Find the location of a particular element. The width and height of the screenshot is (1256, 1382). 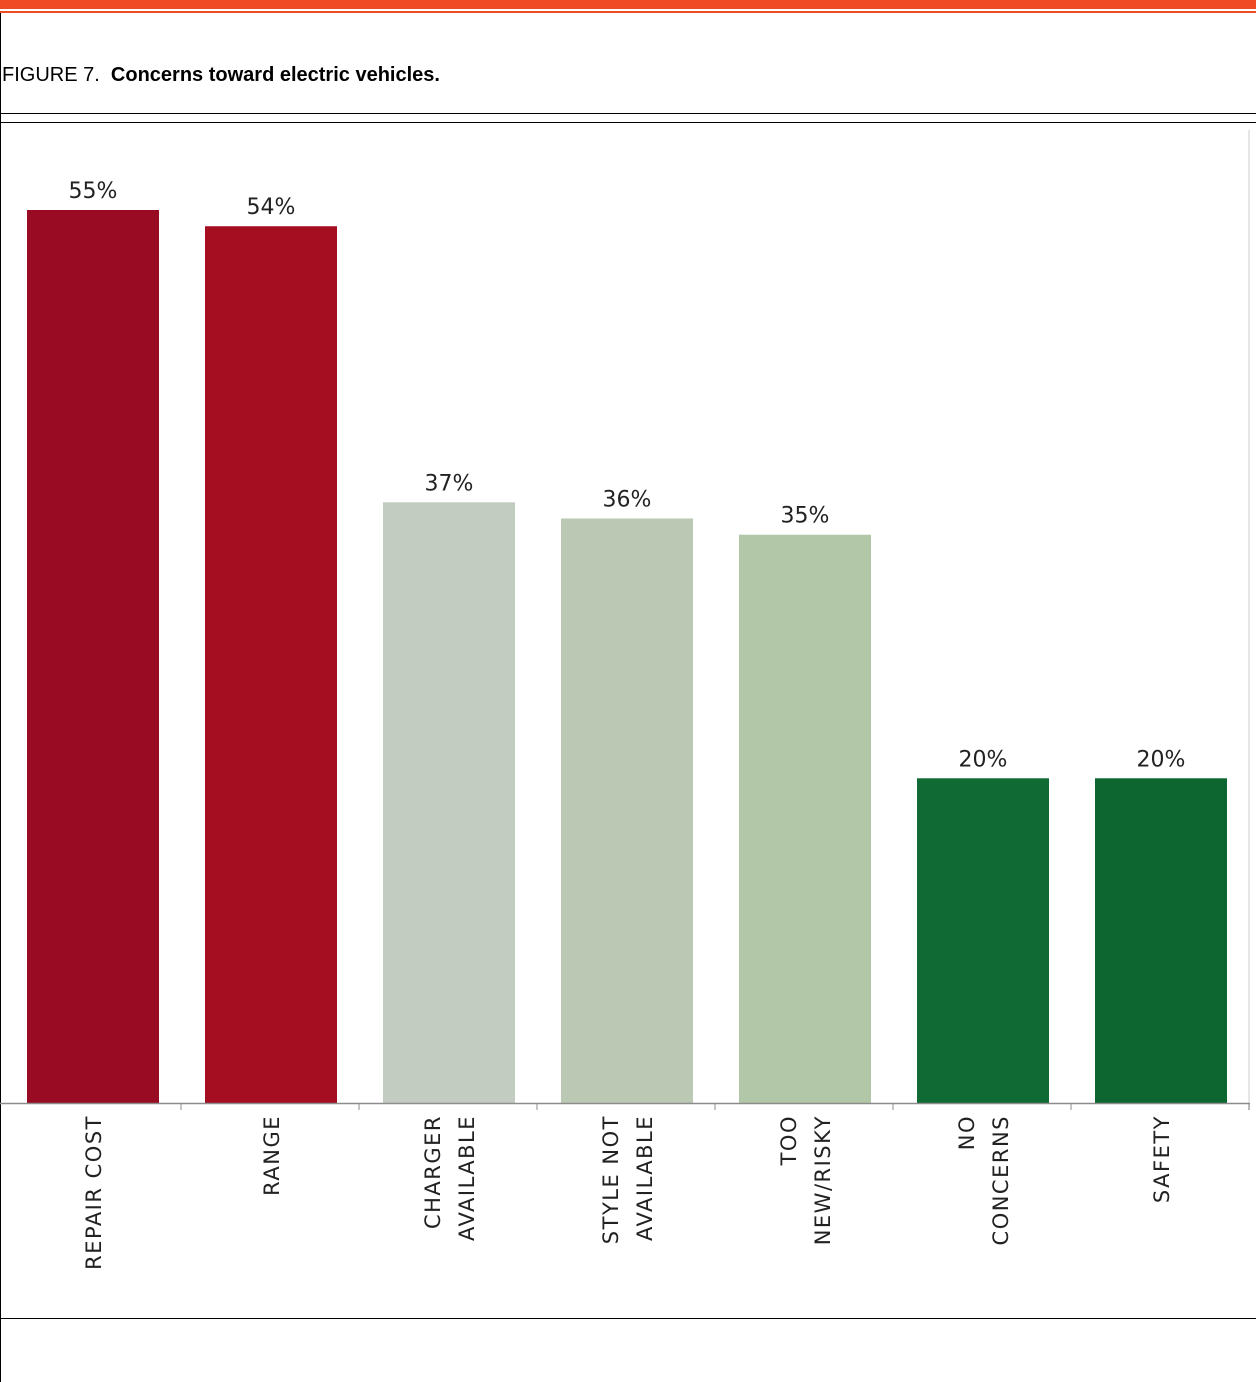

category-label-line: TOO is located at coordinates (789, 1140).